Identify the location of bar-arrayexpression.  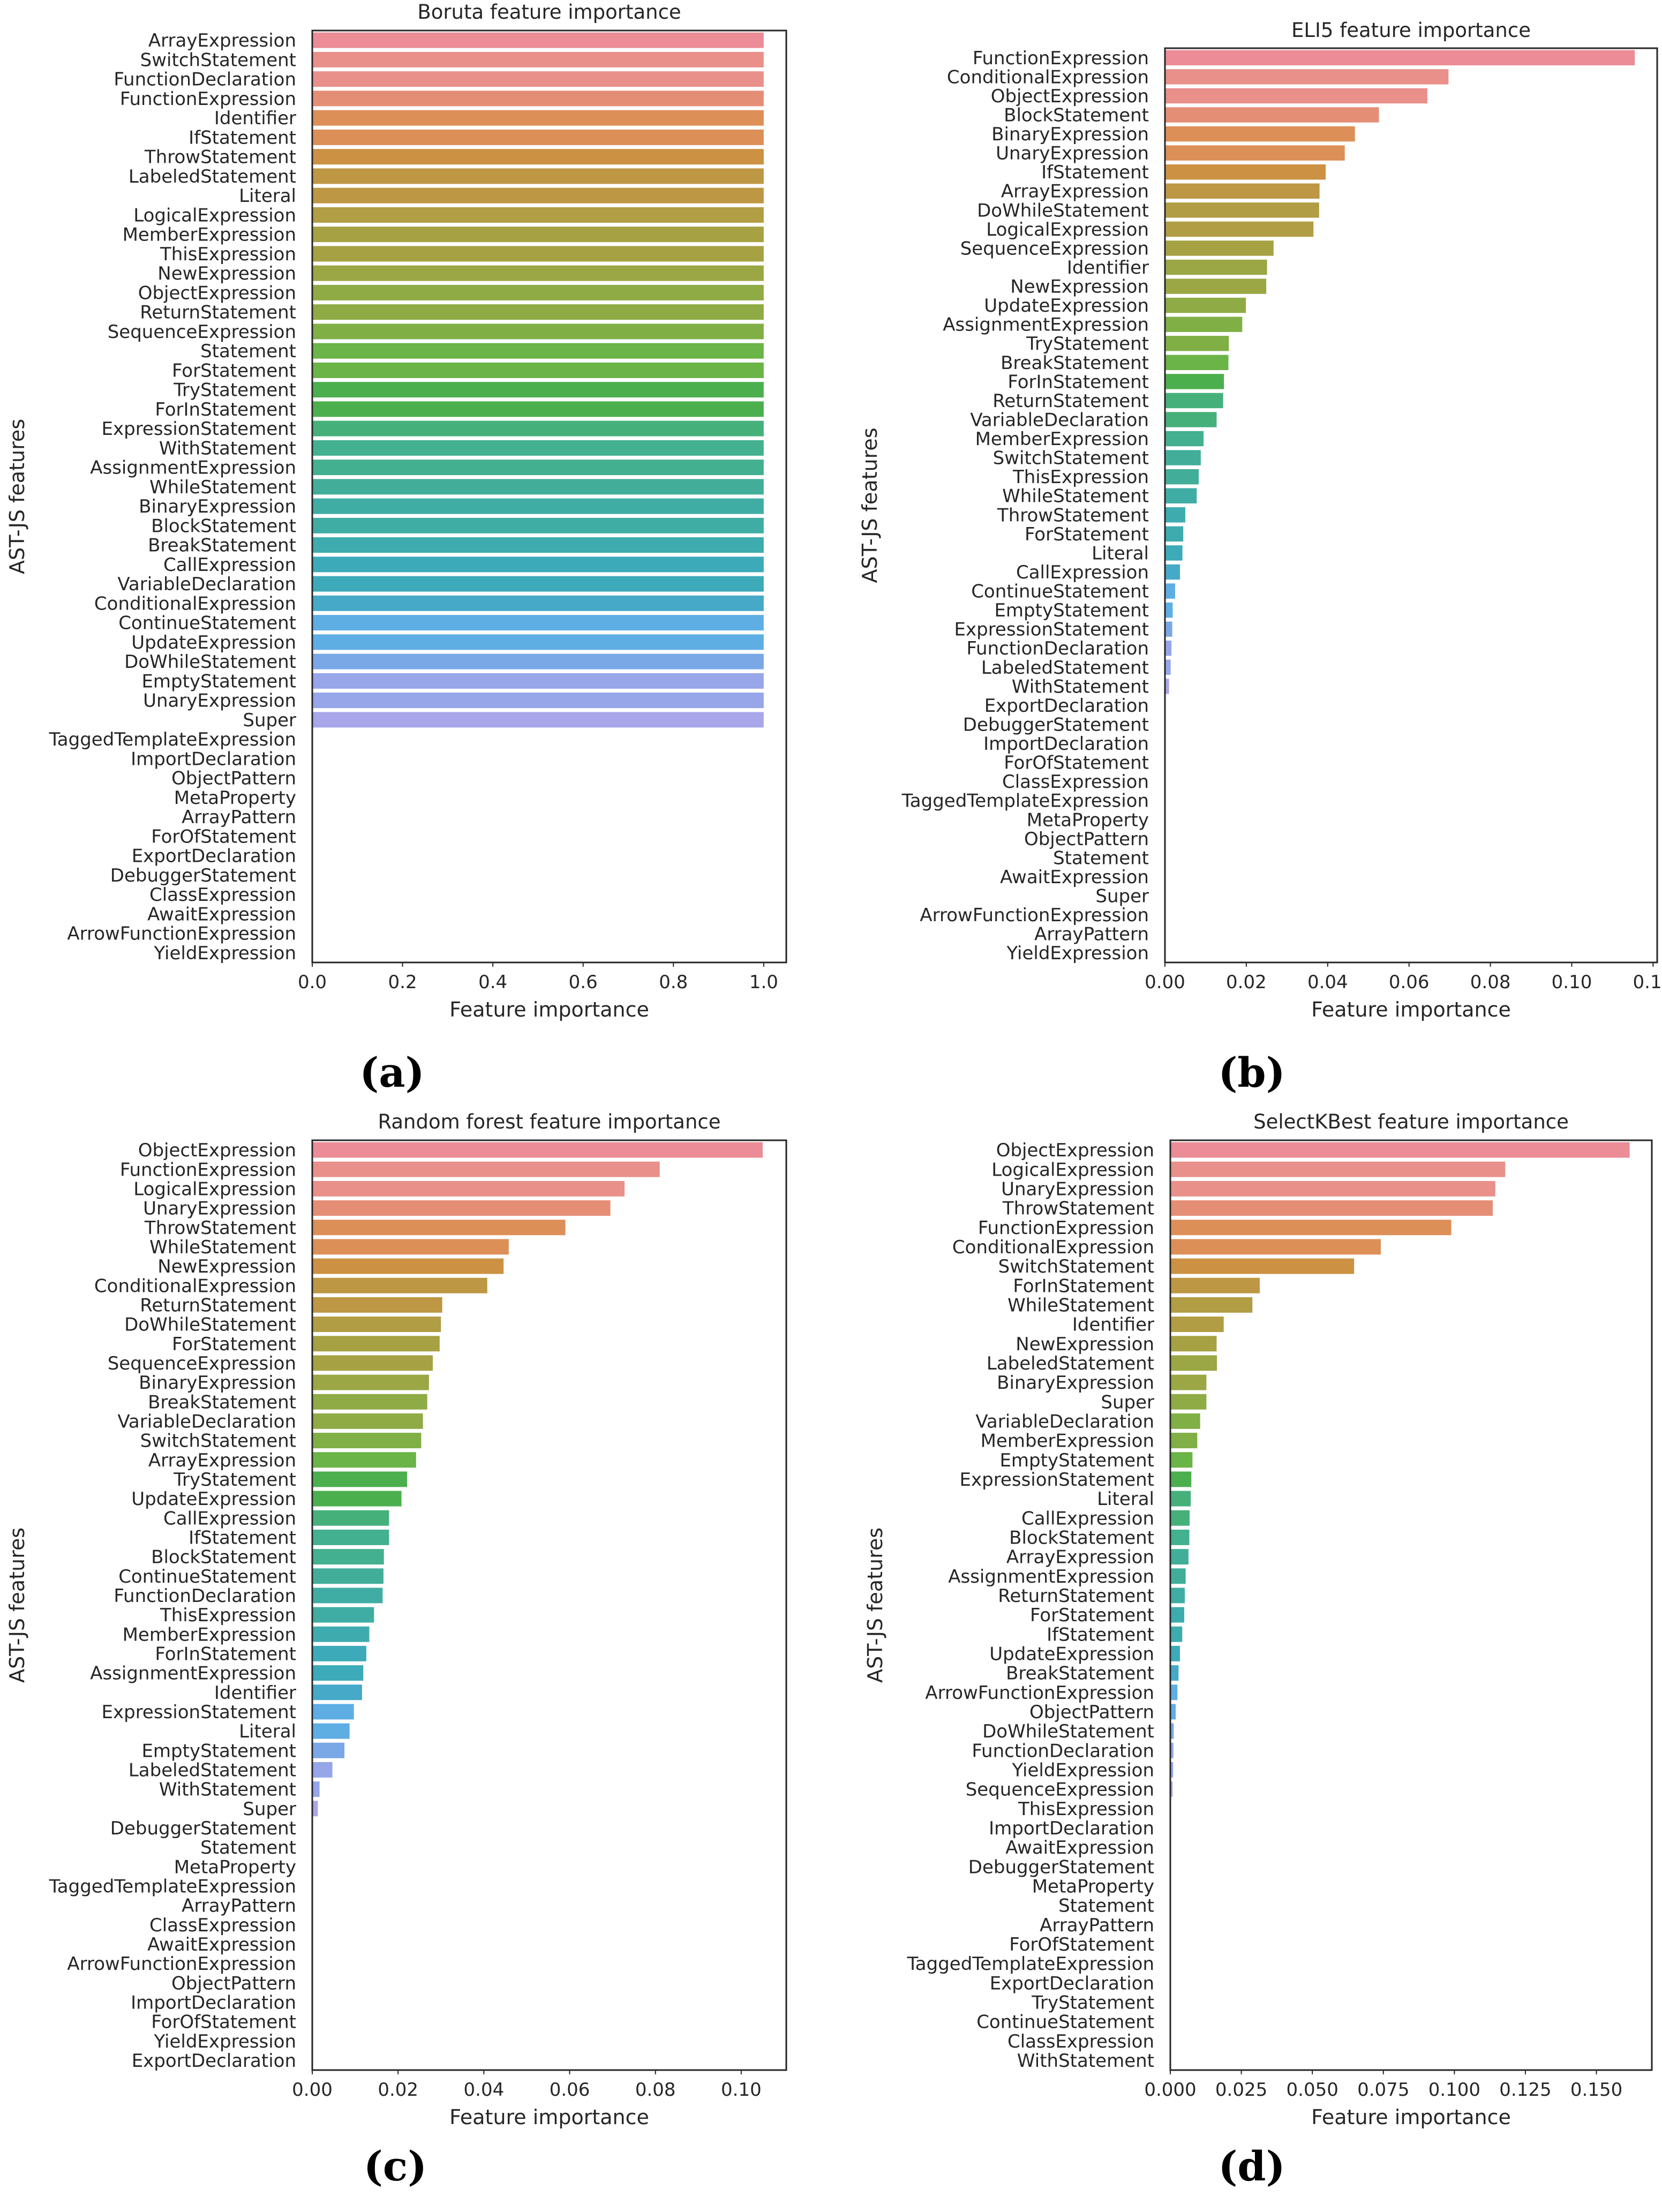
(538, 40).